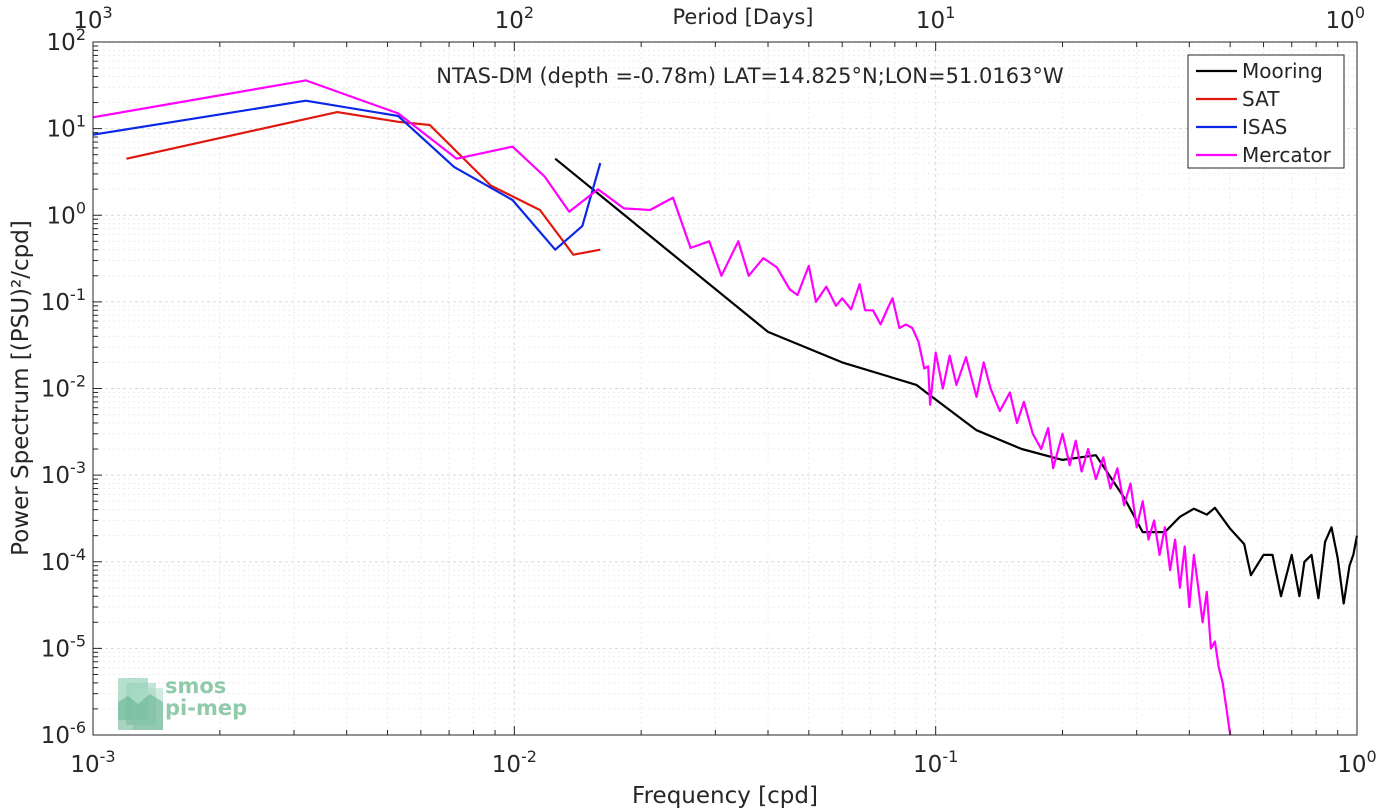  Describe the element at coordinates (935, 762) in the screenshot. I see `x-tick-label: 10⁻¹` at that location.